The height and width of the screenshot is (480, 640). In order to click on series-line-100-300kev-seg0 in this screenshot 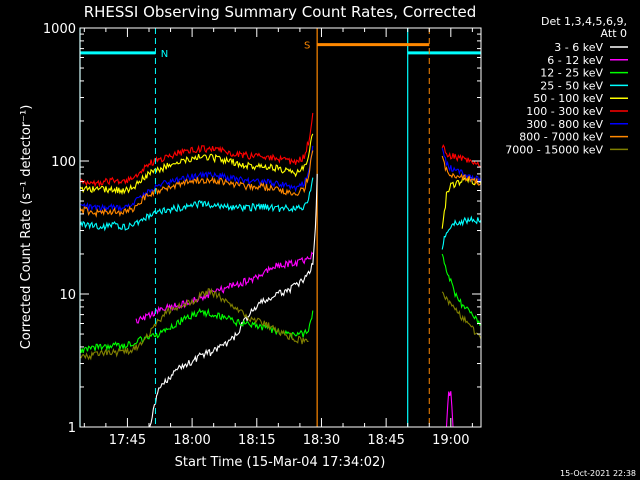, I will do `click(197, 150)`.